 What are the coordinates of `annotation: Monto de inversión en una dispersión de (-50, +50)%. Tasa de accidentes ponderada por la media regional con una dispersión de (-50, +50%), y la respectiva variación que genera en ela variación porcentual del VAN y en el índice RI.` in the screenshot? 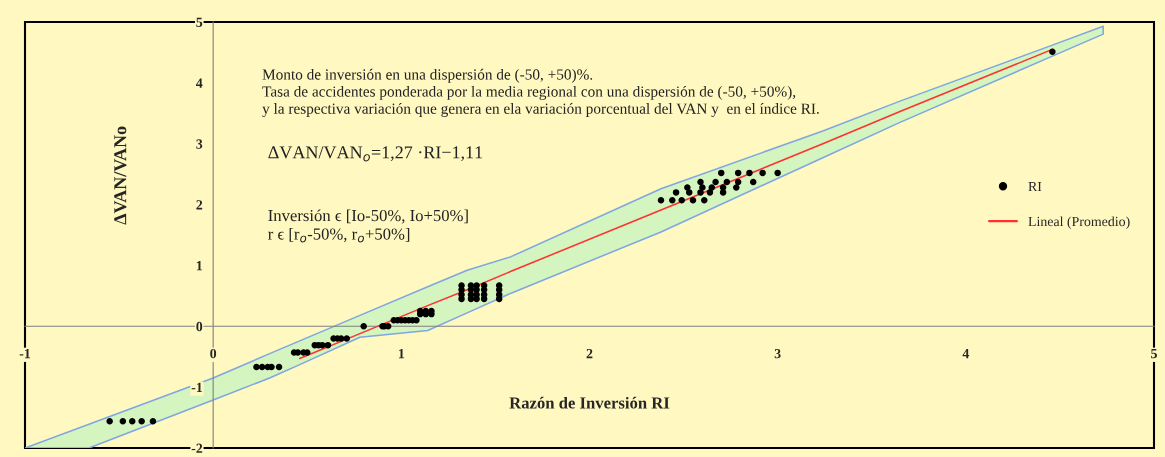 It's located at (540, 92).